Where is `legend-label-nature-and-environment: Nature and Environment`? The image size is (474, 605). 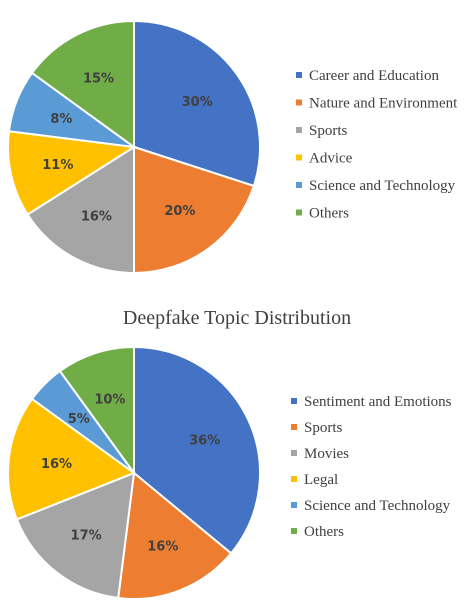 legend-label-nature-and-environment: Nature and Environment is located at coordinates (383, 104).